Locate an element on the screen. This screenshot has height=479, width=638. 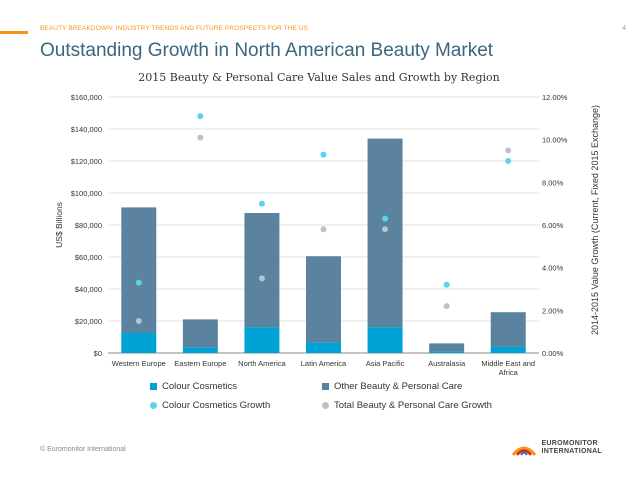
y-axis-label: US$ Billions is located at coordinates (59, 225).